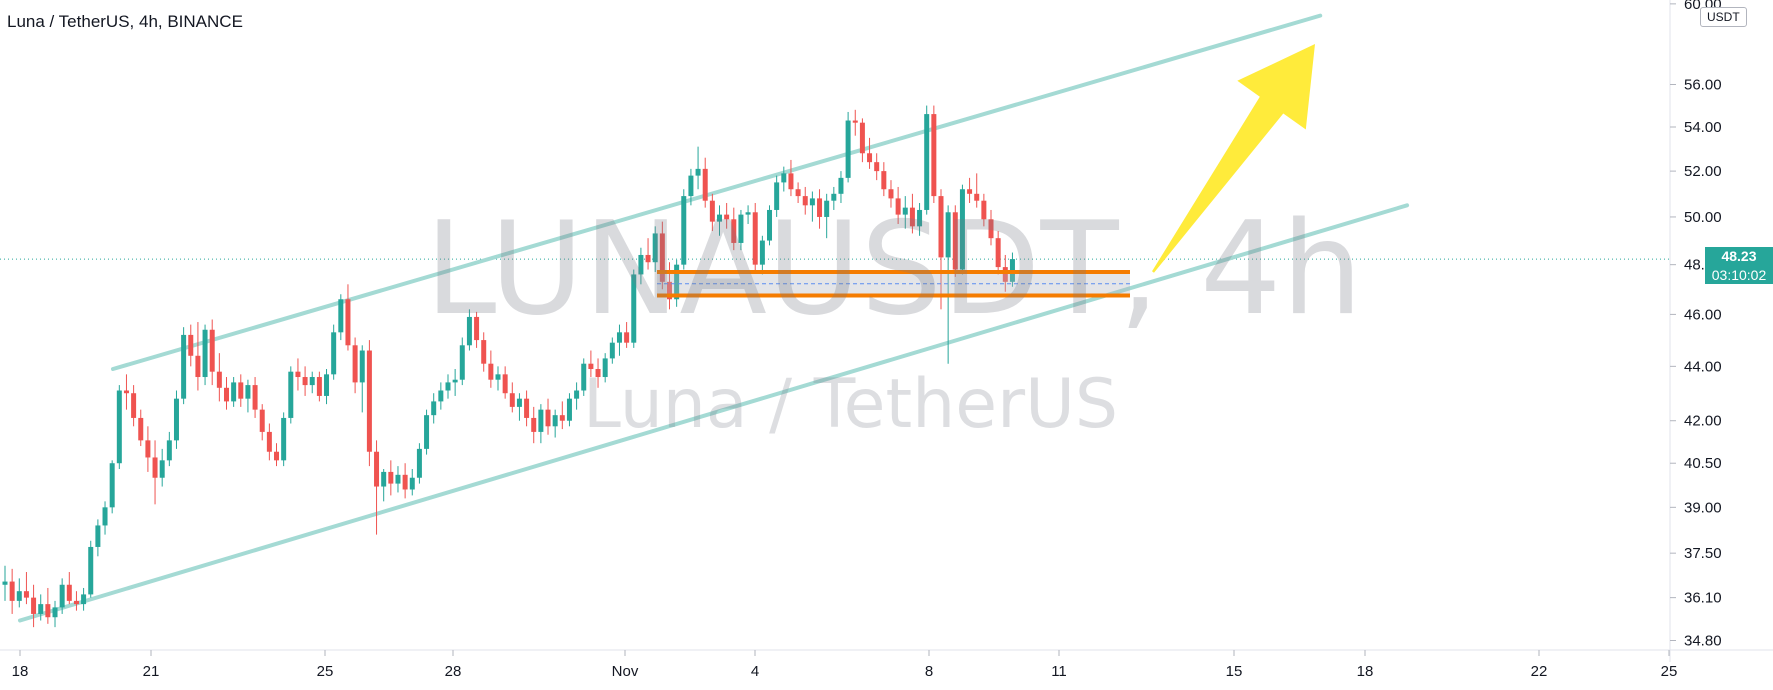 This screenshot has width=1773, height=690. What do you see at coordinates (1233, 158) in the screenshot?
I see `projection-arrow` at bounding box center [1233, 158].